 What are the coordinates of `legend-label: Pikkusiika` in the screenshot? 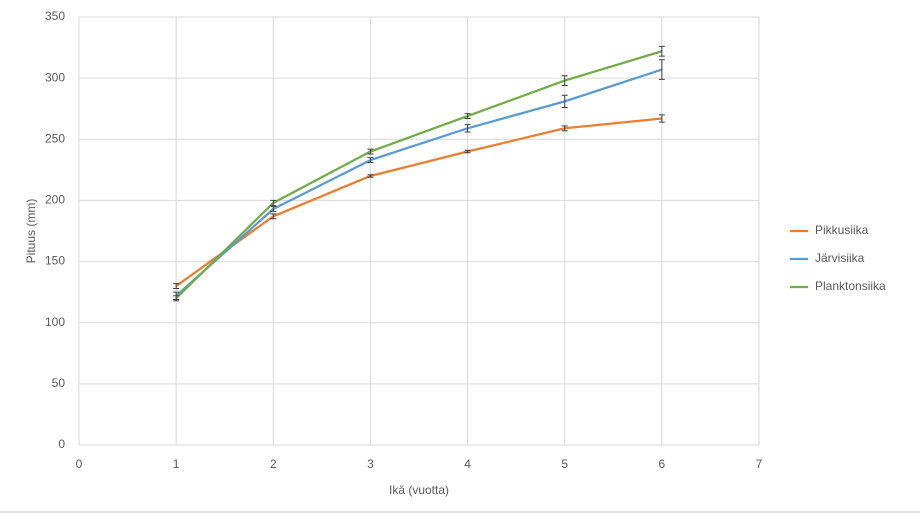 It's located at (842, 230).